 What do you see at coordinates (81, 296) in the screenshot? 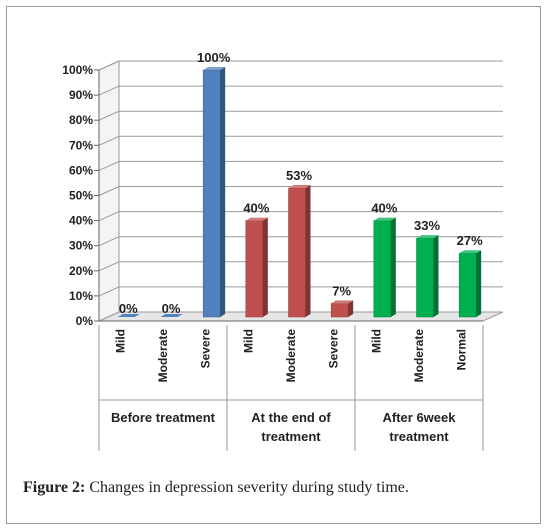
I see `y-tick-label: 10%` at bounding box center [81, 296].